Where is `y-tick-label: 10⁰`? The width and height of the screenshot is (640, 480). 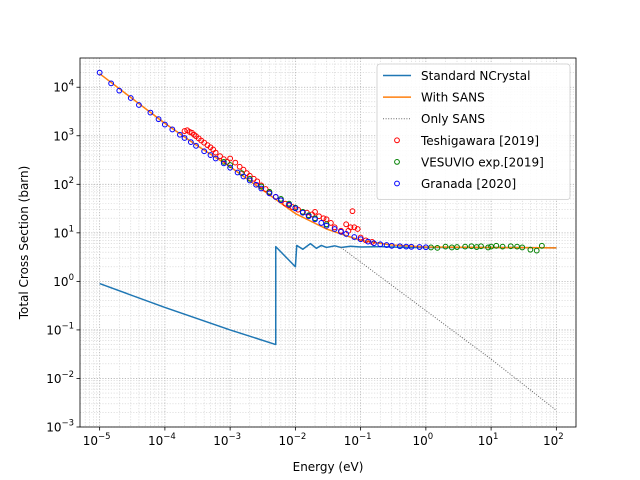 y-tick-label: 10⁰ is located at coordinates (63, 281).